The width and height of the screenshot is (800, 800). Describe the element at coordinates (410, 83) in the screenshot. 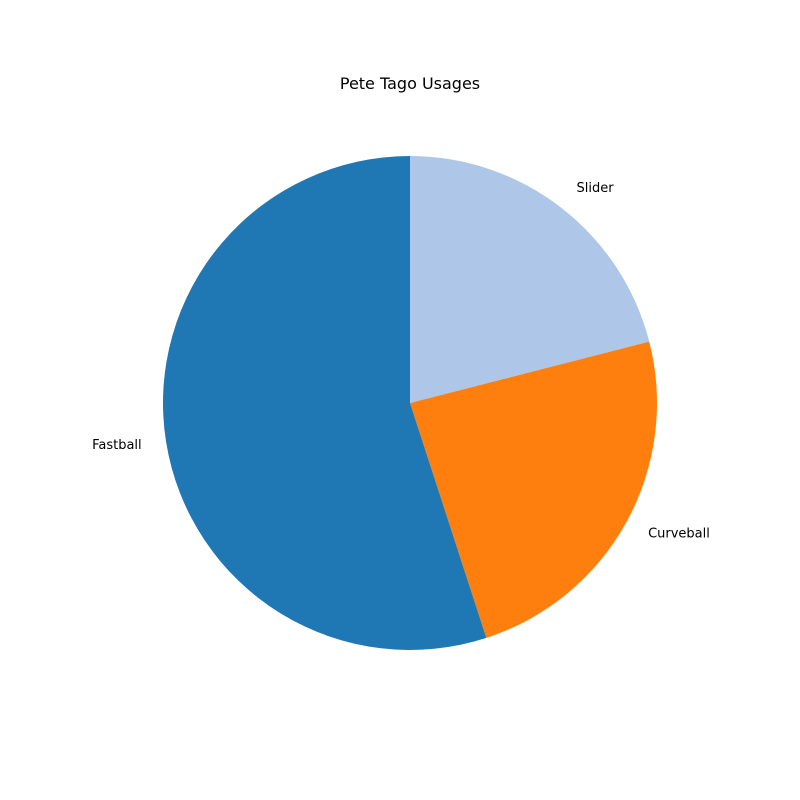

I see `chart-title: Pete Tago Usages` at that location.